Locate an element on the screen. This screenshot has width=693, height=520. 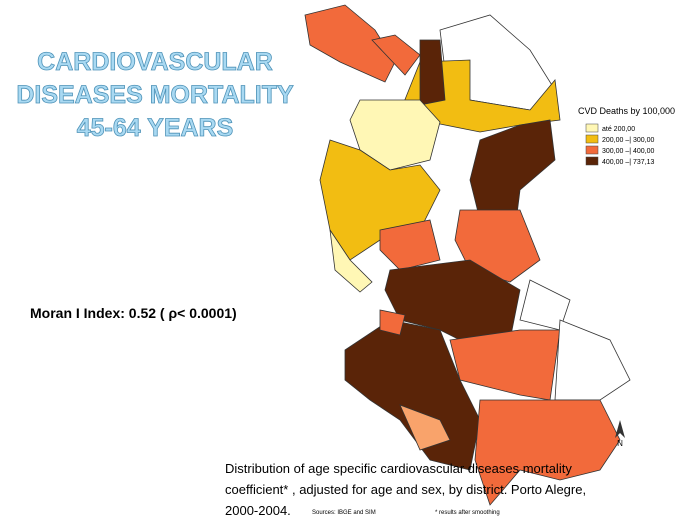
title-line: DISEASES MORTALITY is located at coordinates (155, 95).